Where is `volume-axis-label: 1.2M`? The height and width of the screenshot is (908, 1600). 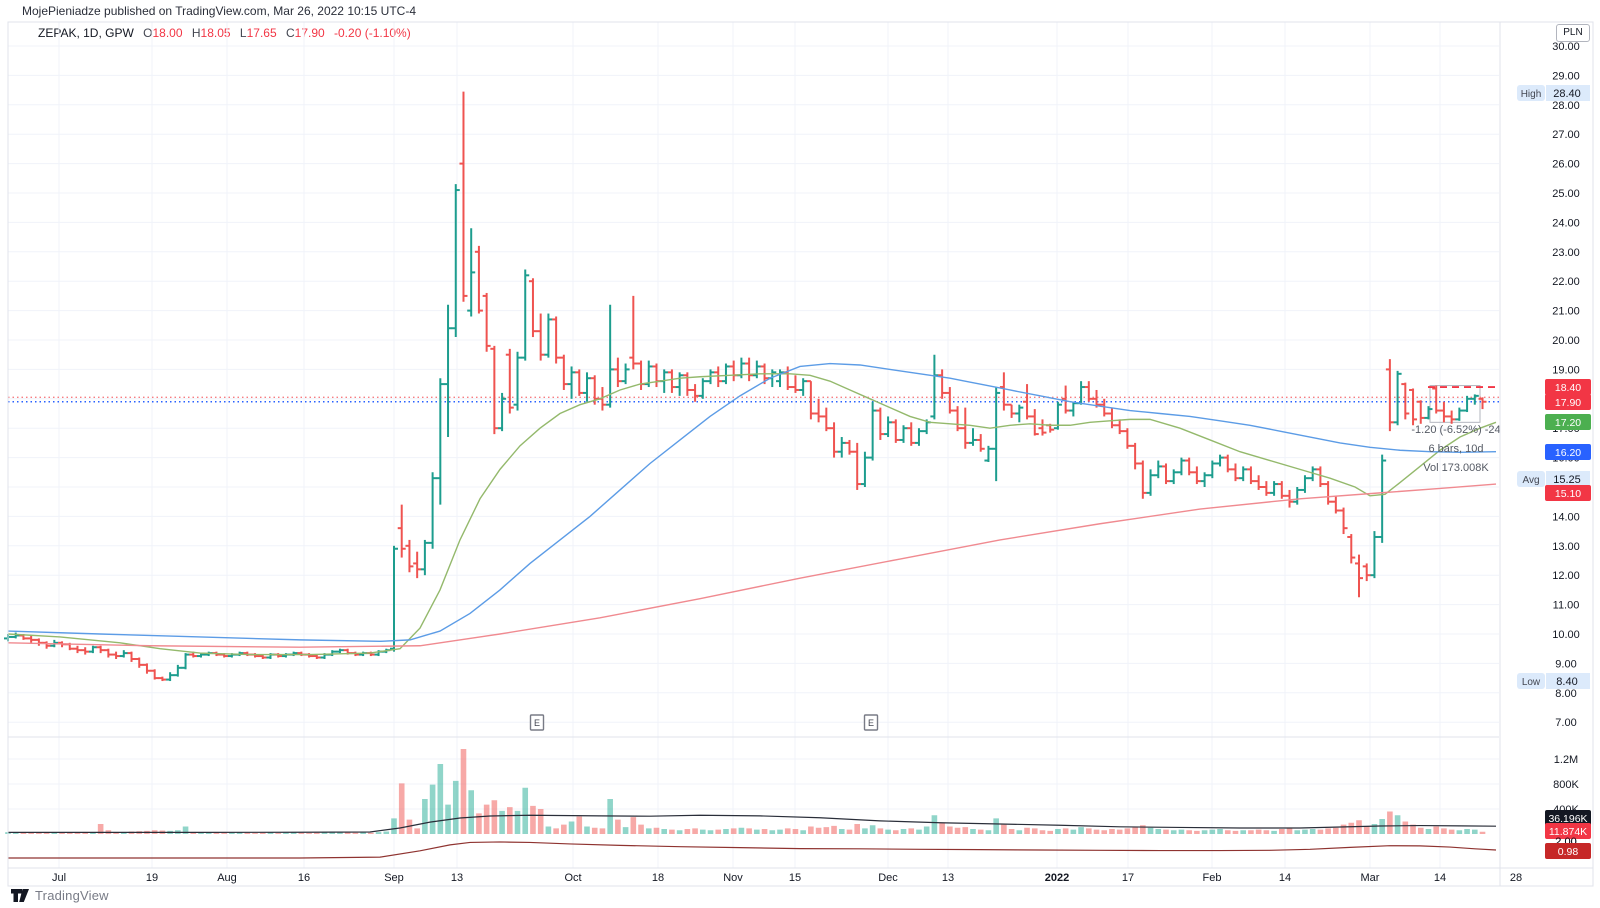
volume-axis-label: 1.2M is located at coordinates (1566, 760).